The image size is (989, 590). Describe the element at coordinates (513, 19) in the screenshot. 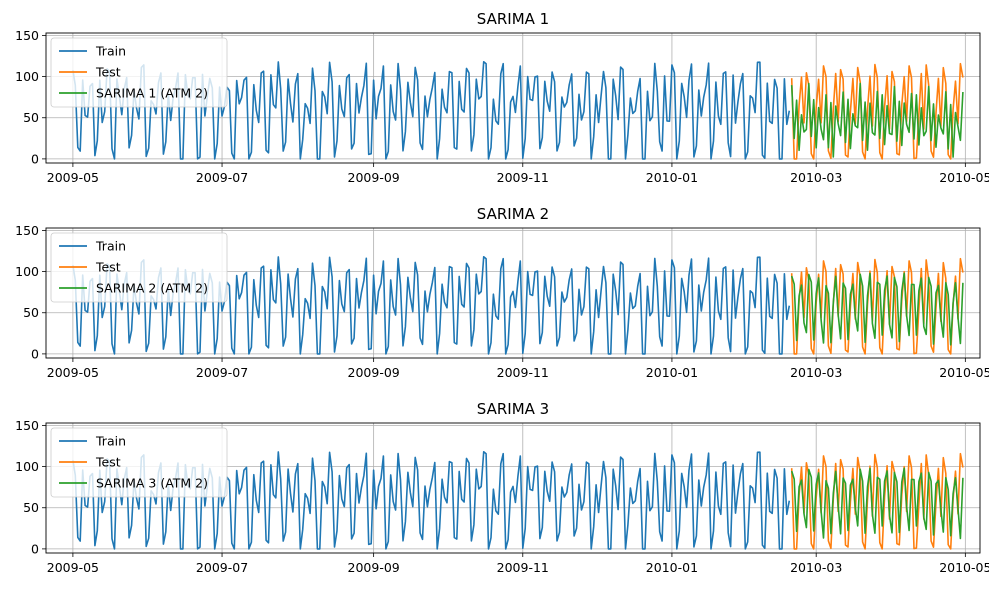

I see `chart-title: SARIMA 1` at that location.